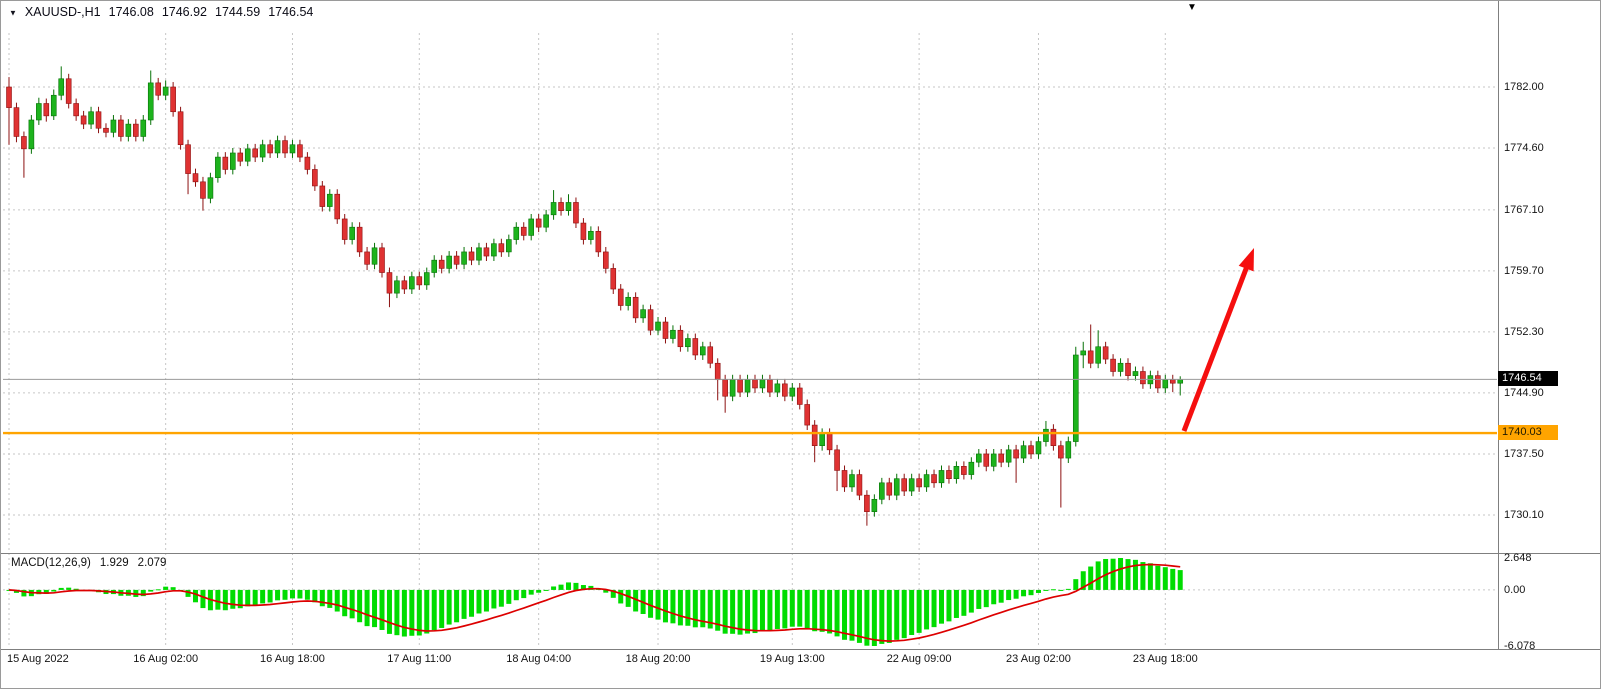  Describe the element at coordinates (539, 659) in the screenshot. I see `time-tick-label: 18 Aug 04:00` at that location.